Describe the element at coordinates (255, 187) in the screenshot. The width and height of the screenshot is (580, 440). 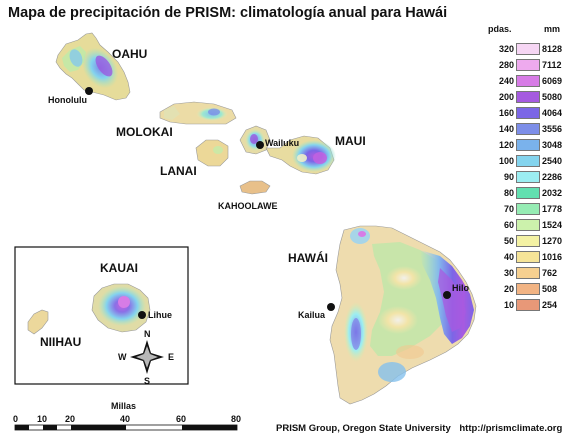
I see `island-kahoolawe` at that location.